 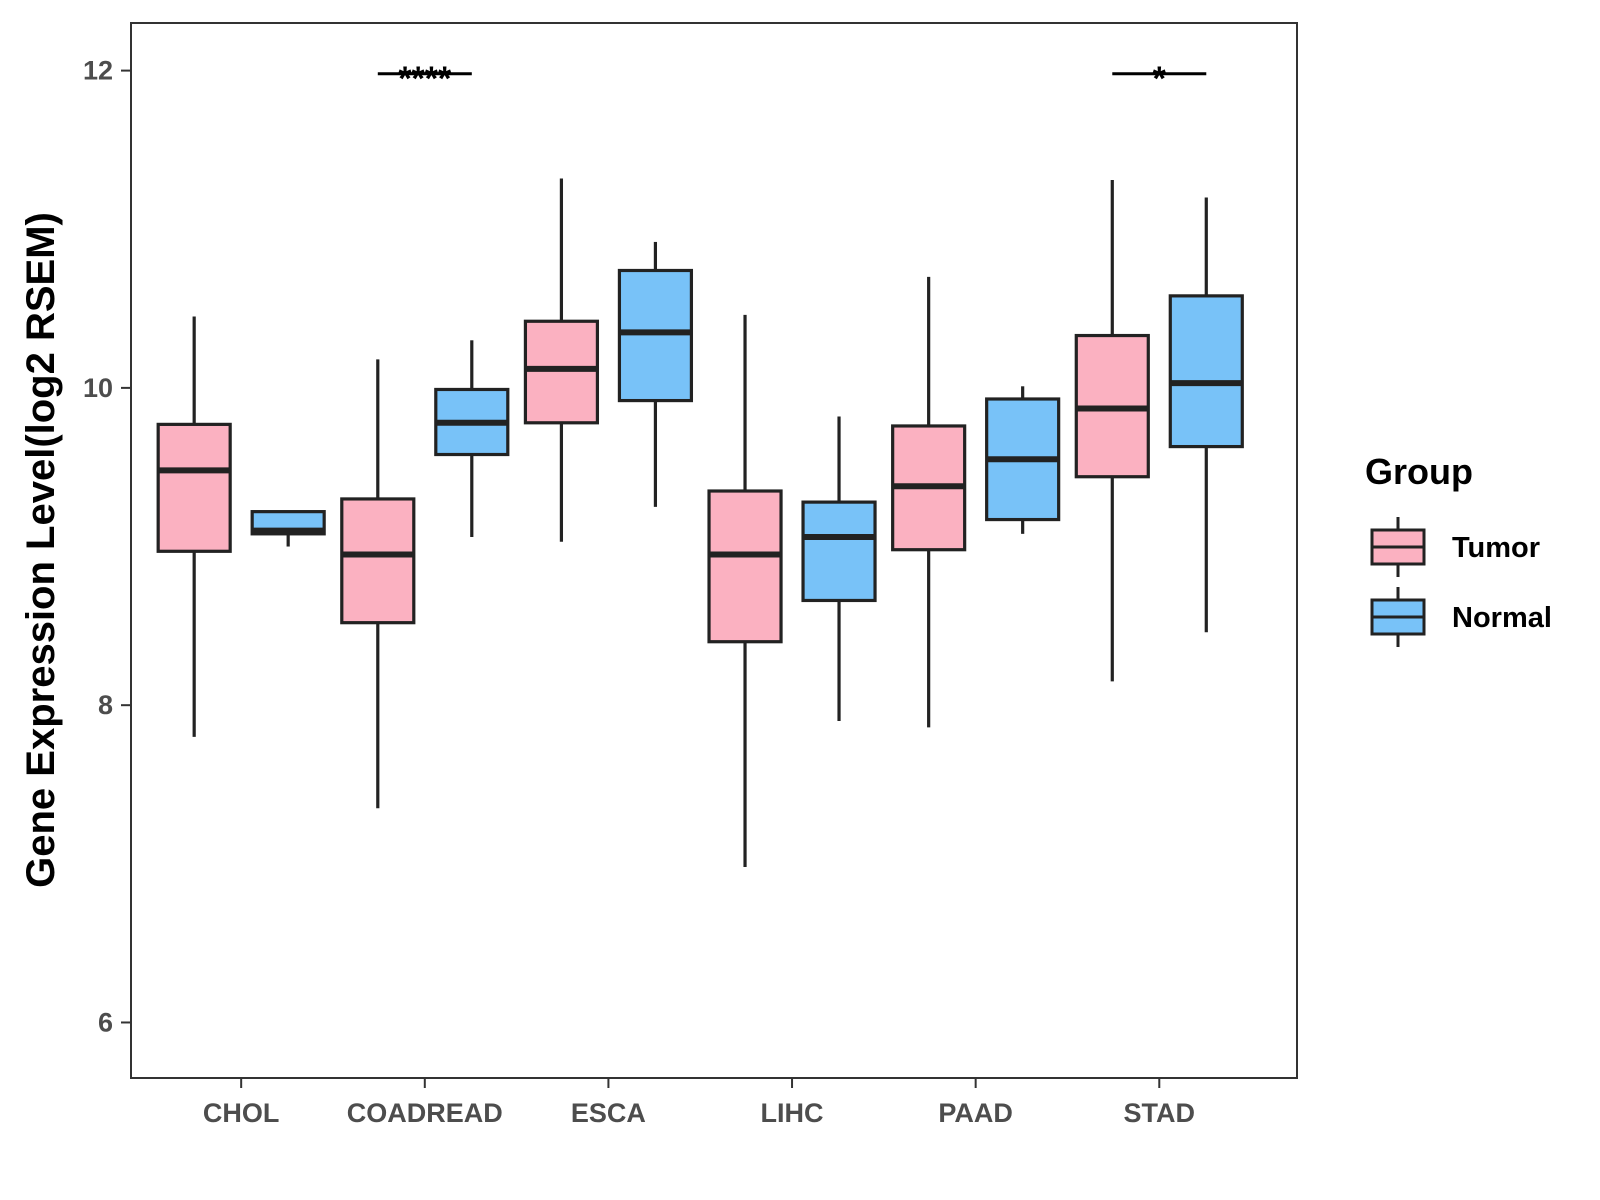 I want to click on y-tick-label: 8, so click(x=105, y=705).